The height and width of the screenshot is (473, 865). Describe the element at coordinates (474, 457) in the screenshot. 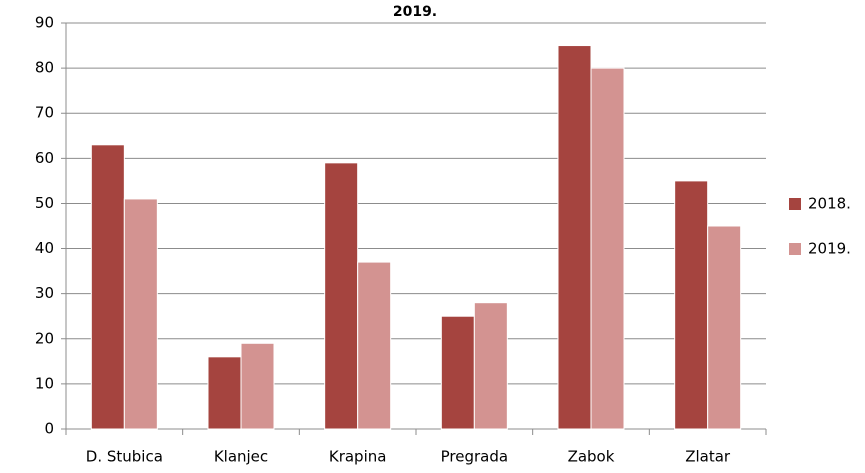

I see `x-tick-label: Pregrada` at that location.